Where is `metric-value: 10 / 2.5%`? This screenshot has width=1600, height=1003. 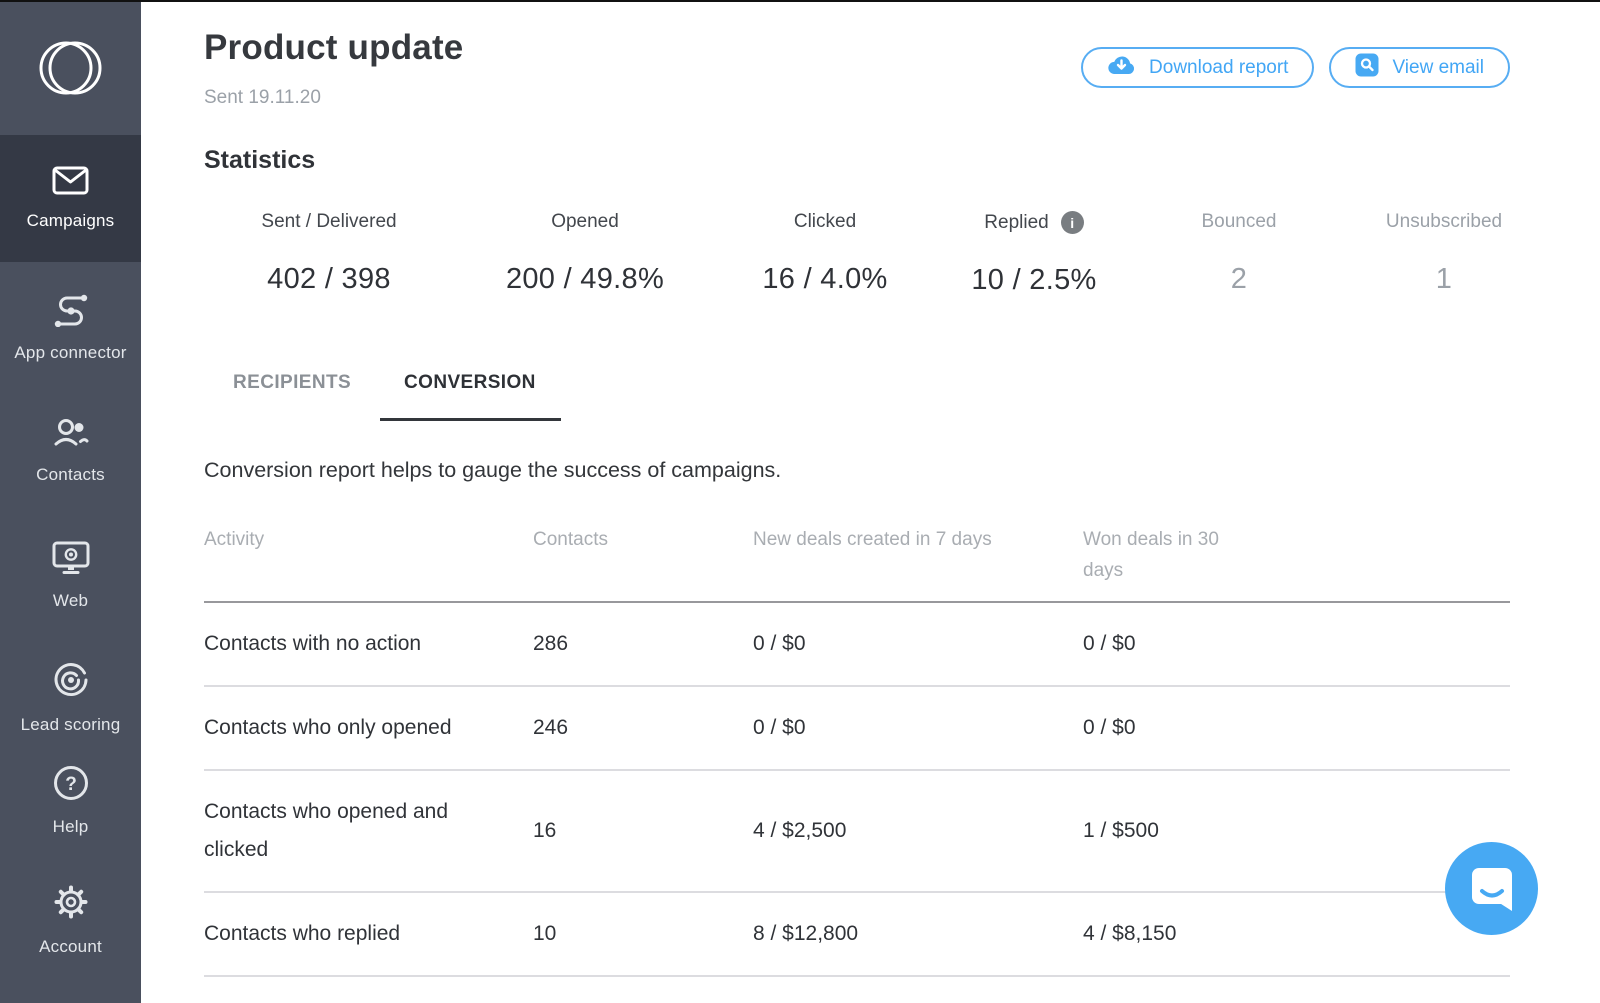 metric-value: 10 / 2.5% is located at coordinates (1034, 280).